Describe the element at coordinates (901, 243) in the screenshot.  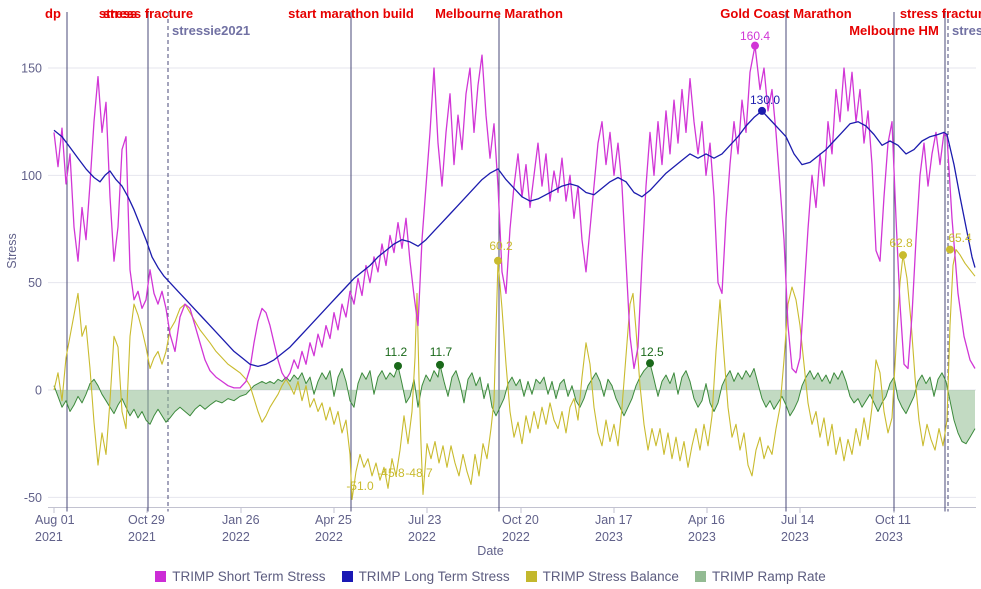
I see `marker-label: 62.8` at that location.